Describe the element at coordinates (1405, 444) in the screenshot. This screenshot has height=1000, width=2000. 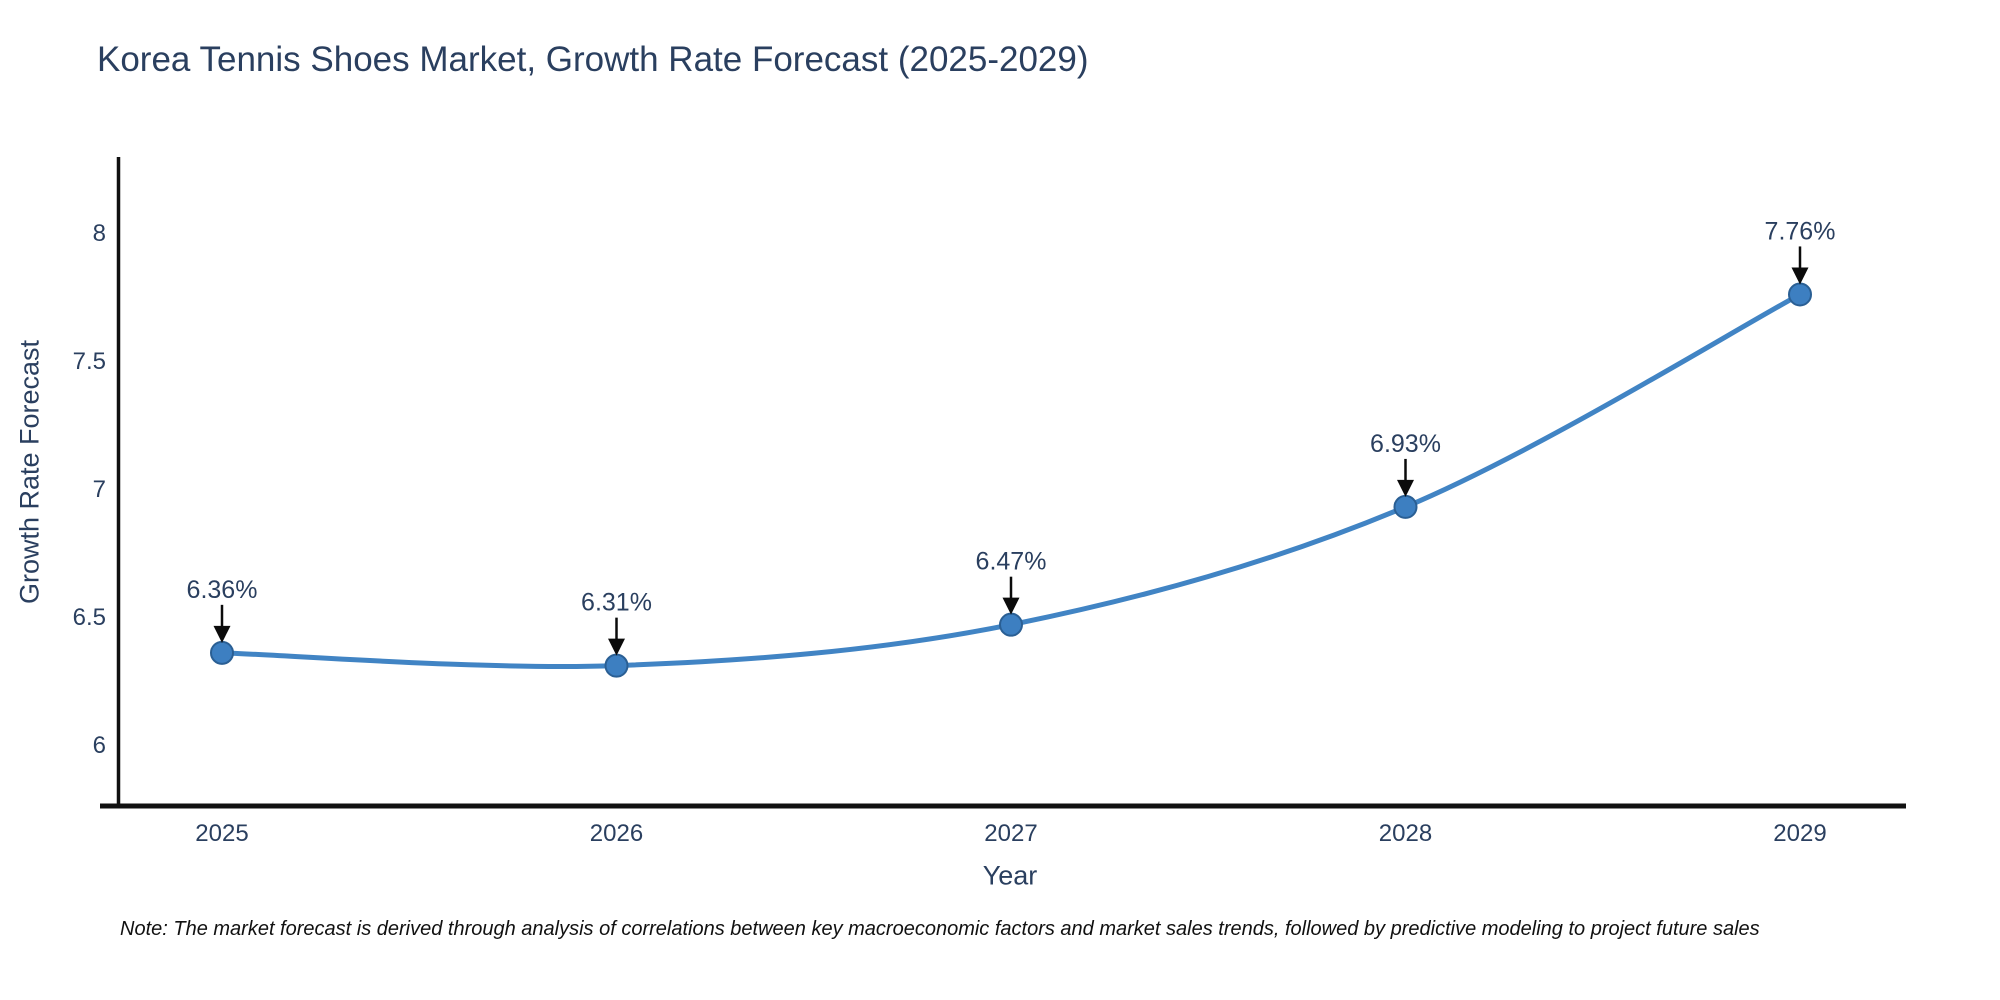
I see `point-label: 6.93%` at that location.